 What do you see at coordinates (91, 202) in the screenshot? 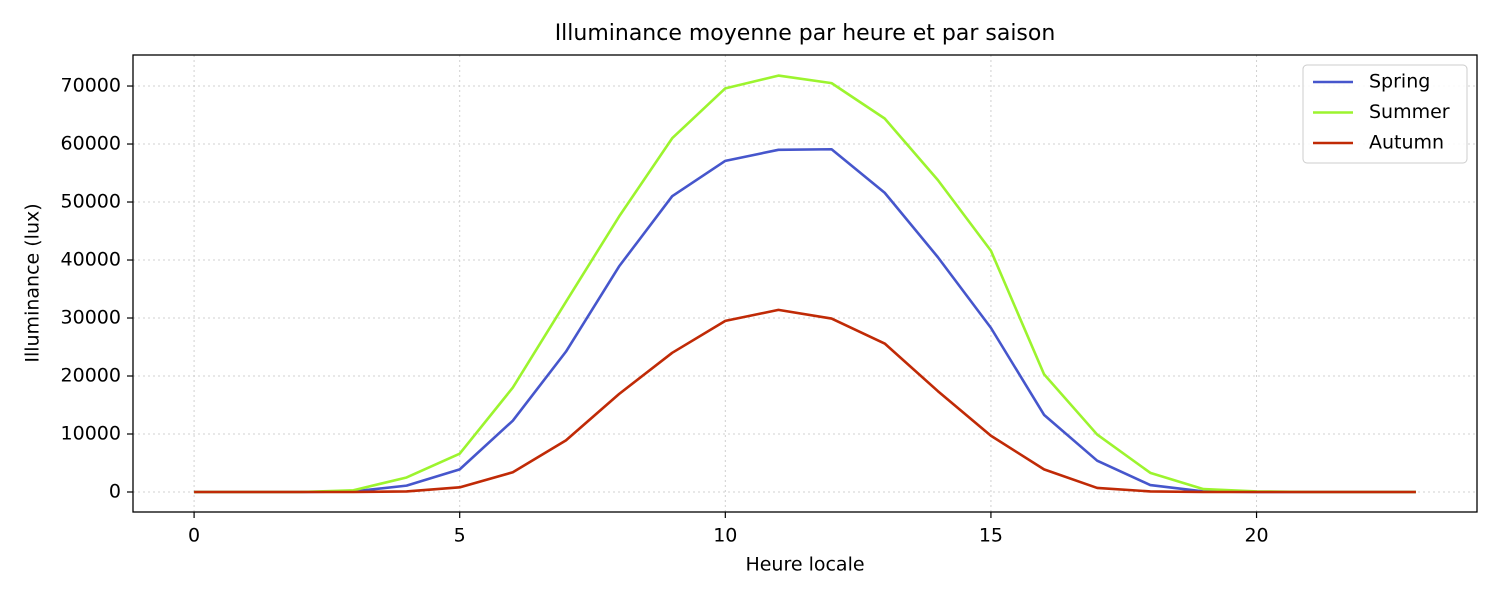
I see `y-tick-label: 50000` at bounding box center [91, 202].